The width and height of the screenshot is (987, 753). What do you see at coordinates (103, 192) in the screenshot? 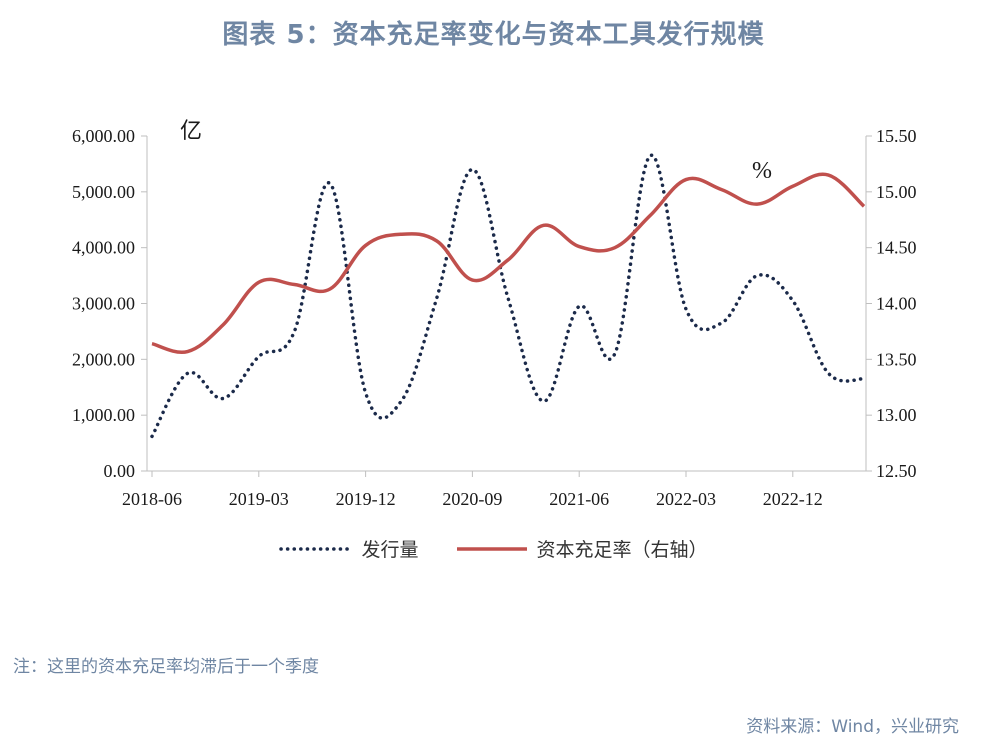
I see `left-tick-label: 5,000.00` at bounding box center [103, 192].